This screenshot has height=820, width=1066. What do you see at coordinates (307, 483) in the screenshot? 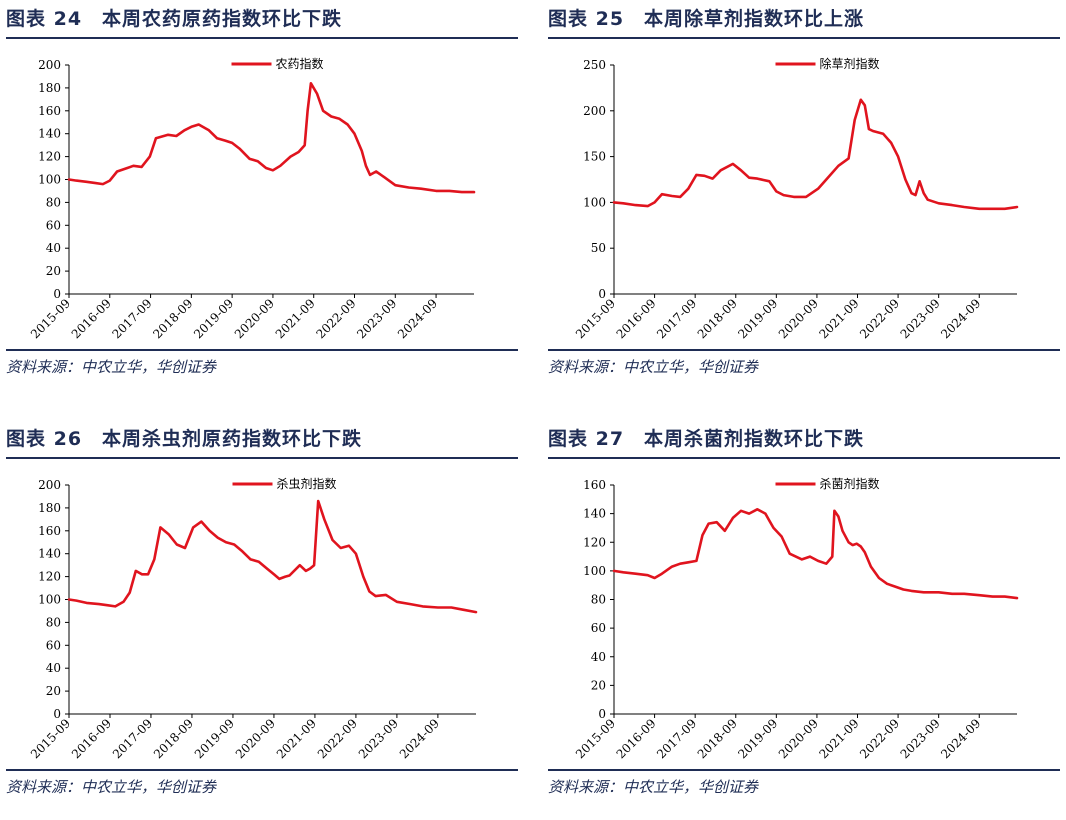
I see `legend-label: 杀虫剂指数` at bounding box center [307, 483].